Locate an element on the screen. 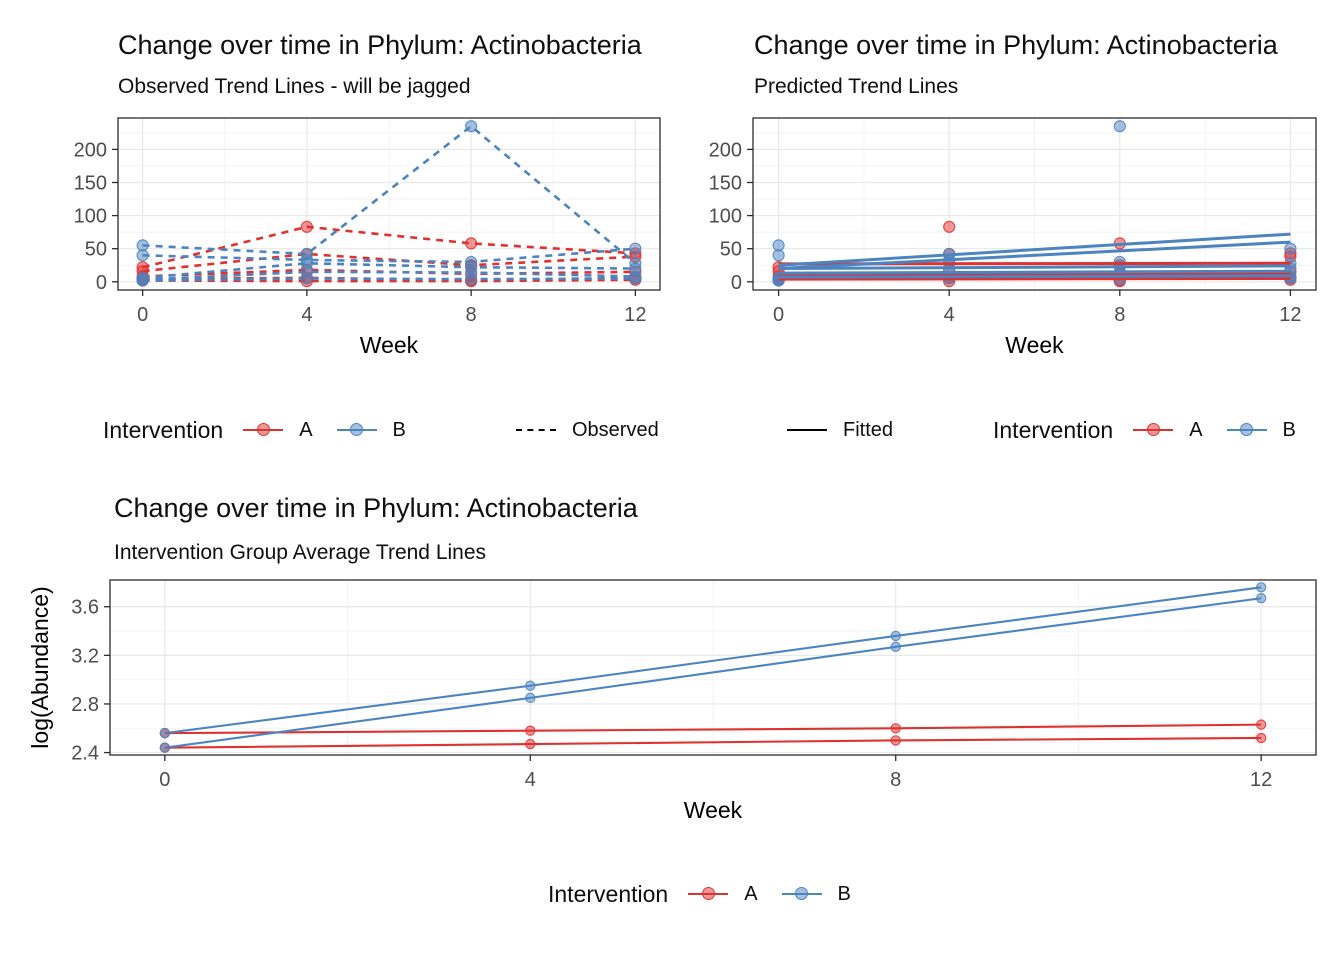  legend-label-fitted: Fitted is located at coordinates (868, 429).